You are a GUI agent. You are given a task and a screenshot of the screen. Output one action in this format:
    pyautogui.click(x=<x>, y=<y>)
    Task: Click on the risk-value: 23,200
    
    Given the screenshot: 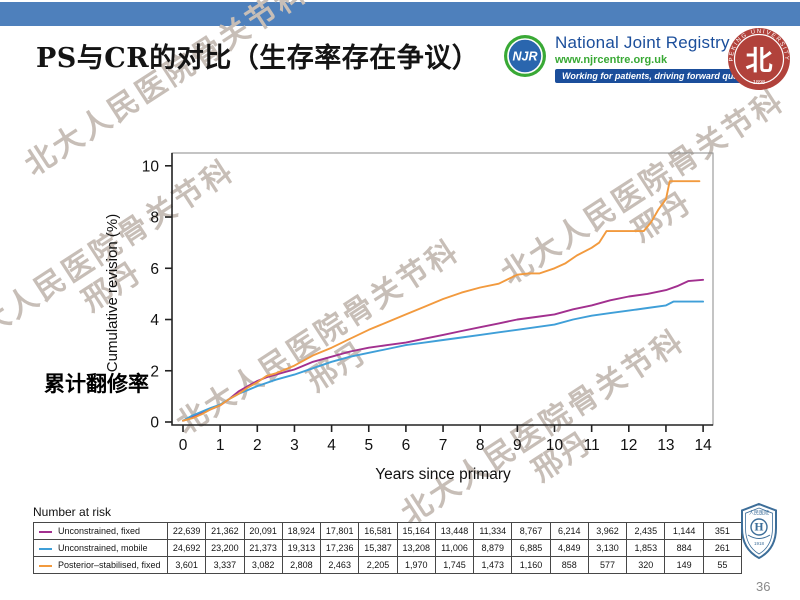 What is the action you would take?
    pyautogui.click(x=225, y=548)
    